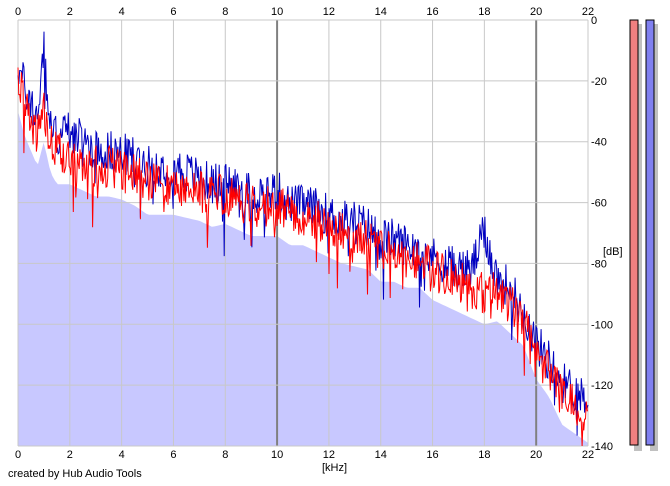 Image resolution: width=670 pixels, height=486 pixels. I want to click on level-meter-left, so click(635, 235).